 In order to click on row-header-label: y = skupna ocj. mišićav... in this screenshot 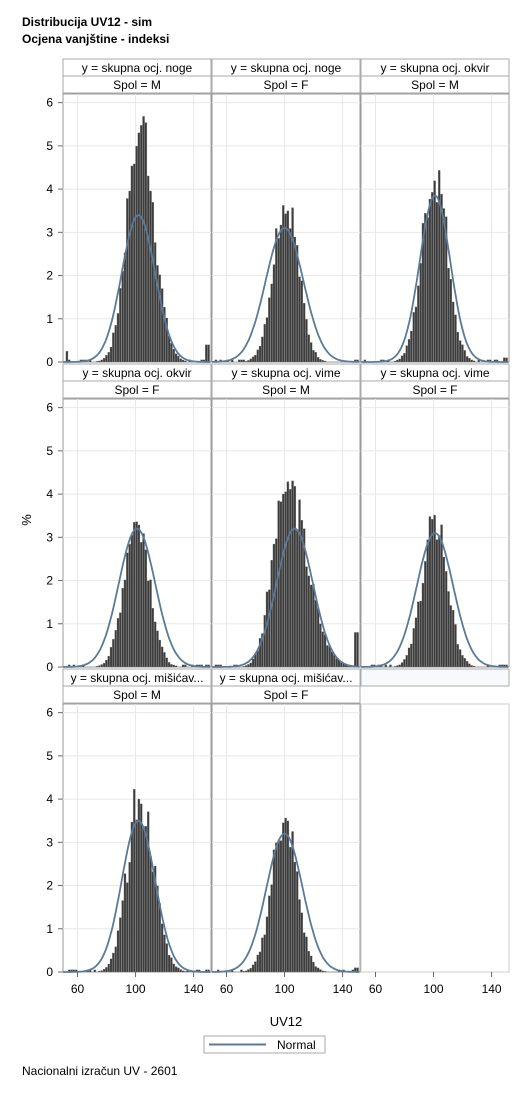, I will do `click(286, 678)`.